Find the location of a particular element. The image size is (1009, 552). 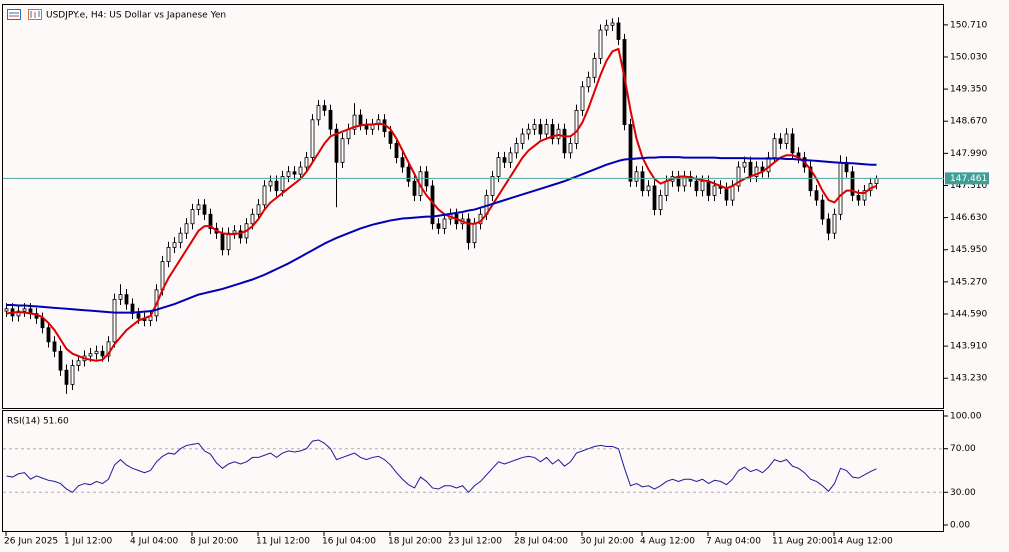

x-tick-label: 4 Aug 12:00 is located at coordinates (667, 542).